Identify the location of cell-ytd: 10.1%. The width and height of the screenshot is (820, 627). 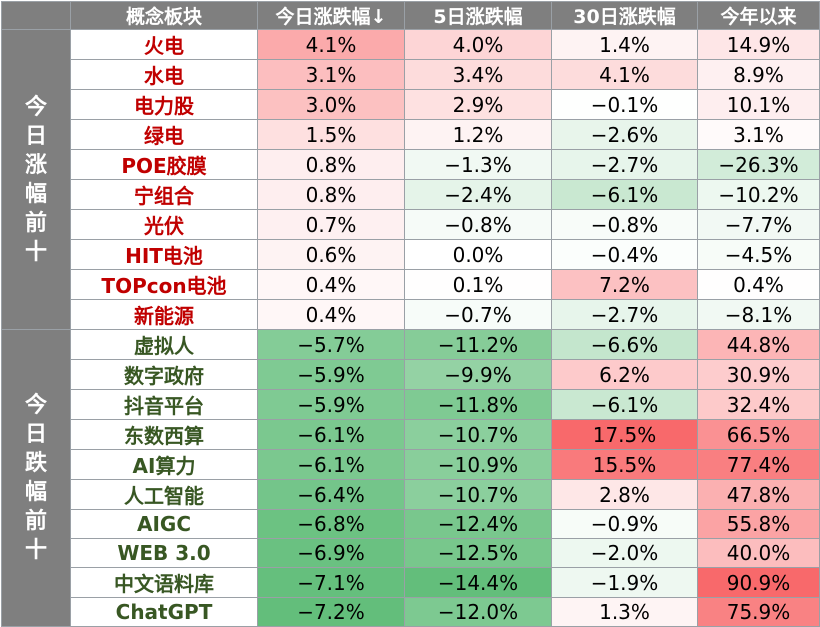
(758, 104).